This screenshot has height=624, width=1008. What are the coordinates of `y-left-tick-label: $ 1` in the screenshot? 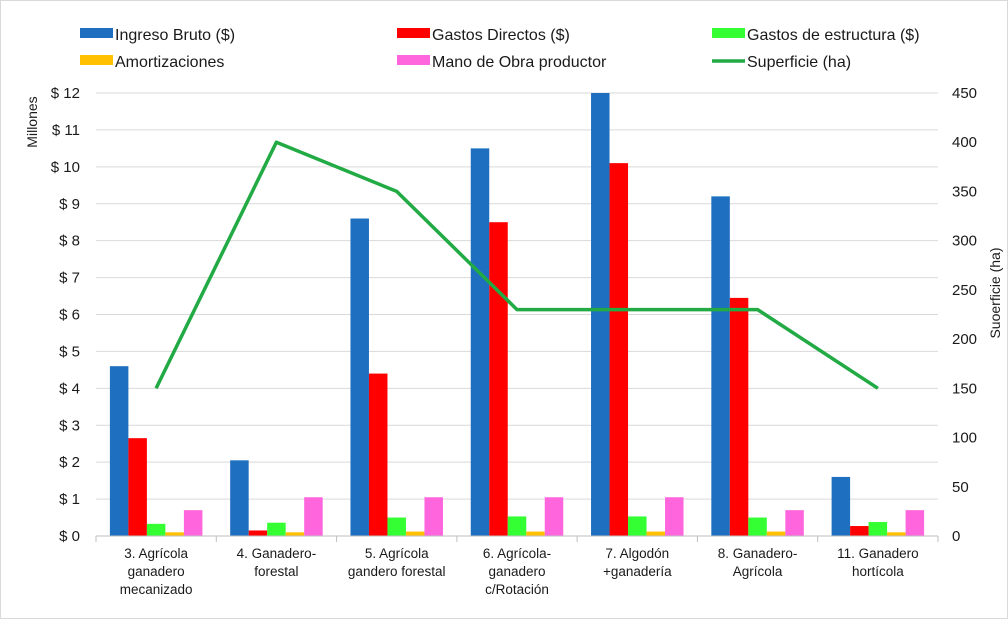 It's located at (69, 499).